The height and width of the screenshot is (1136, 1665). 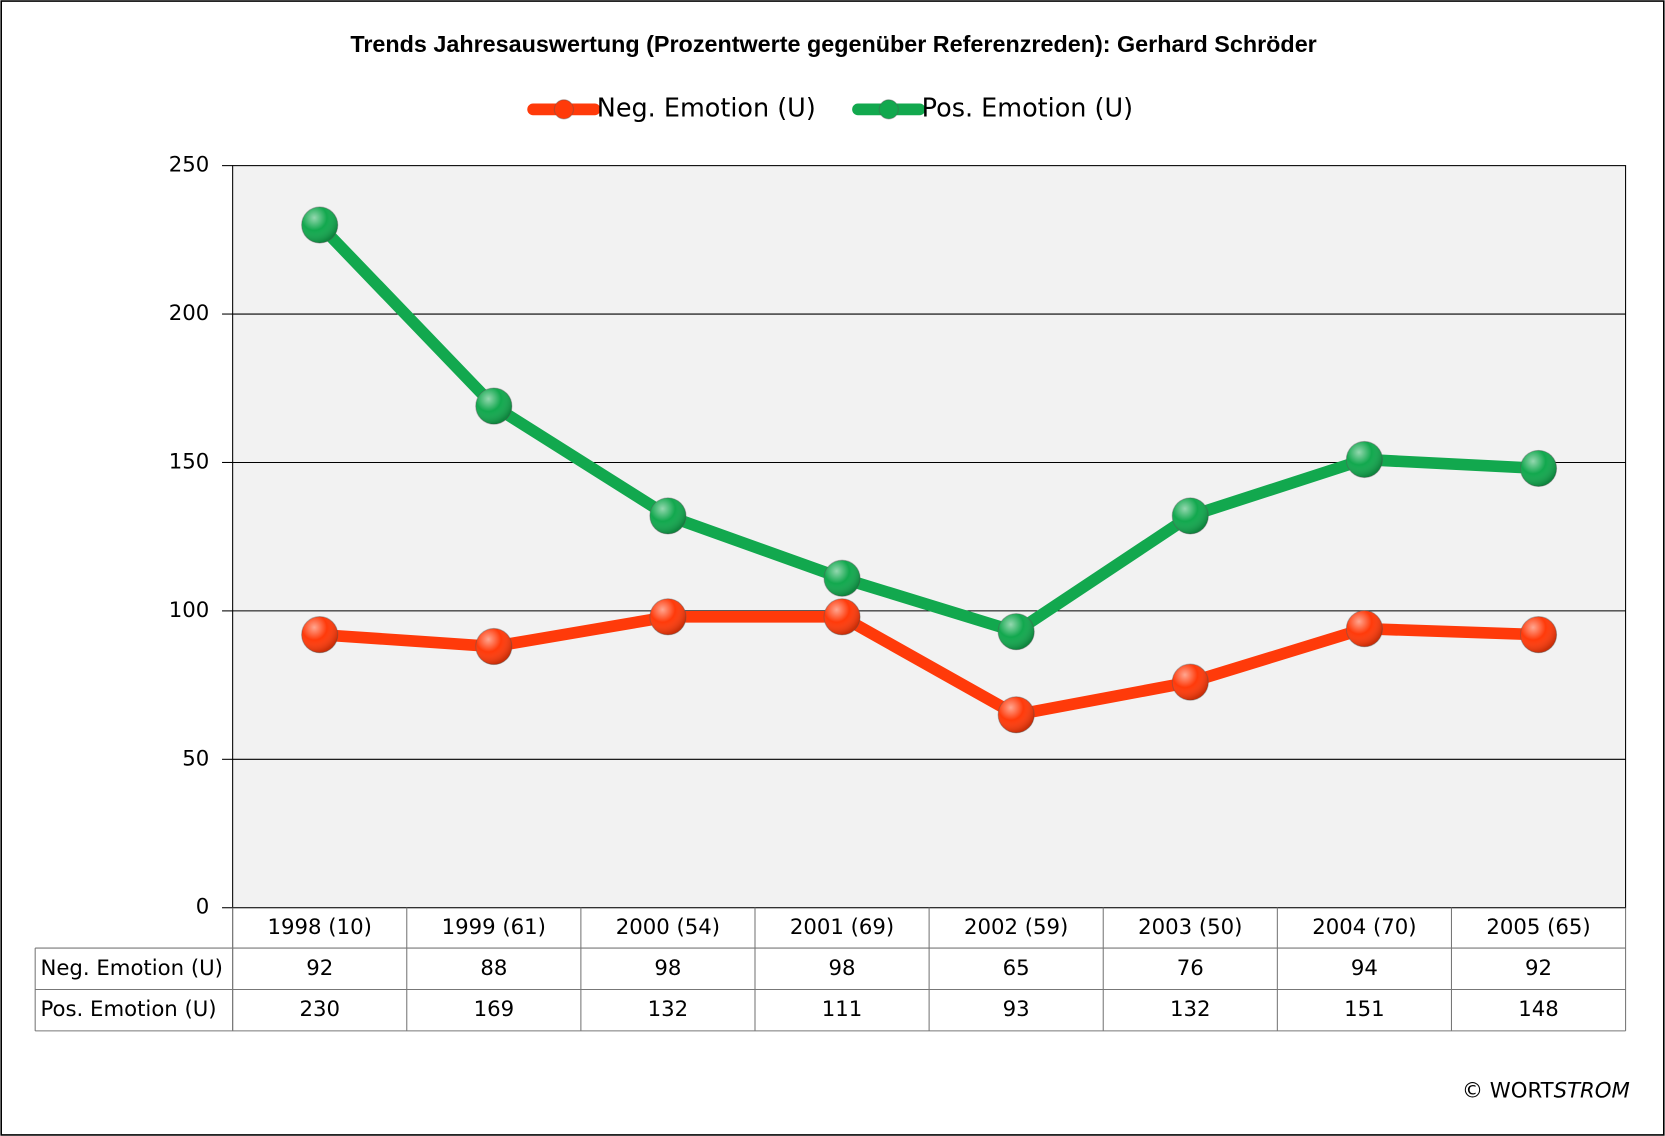 What do you see at coordinates (1364, 968) in the screenshot?
I see `table-cell: 94` at bounding box center [1364, 968].